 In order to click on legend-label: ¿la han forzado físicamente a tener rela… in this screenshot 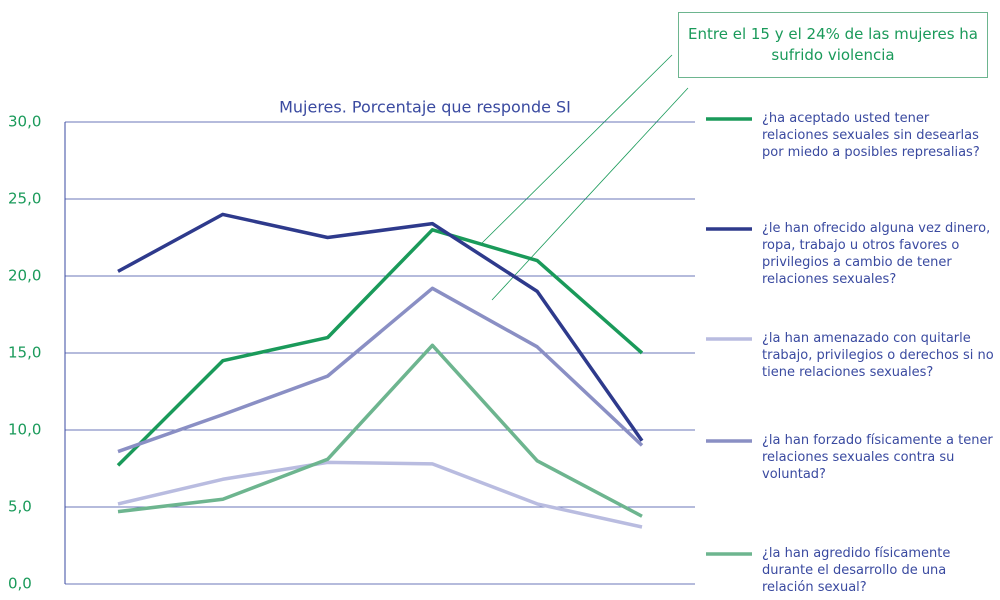, I will do `click(877, 457)`.